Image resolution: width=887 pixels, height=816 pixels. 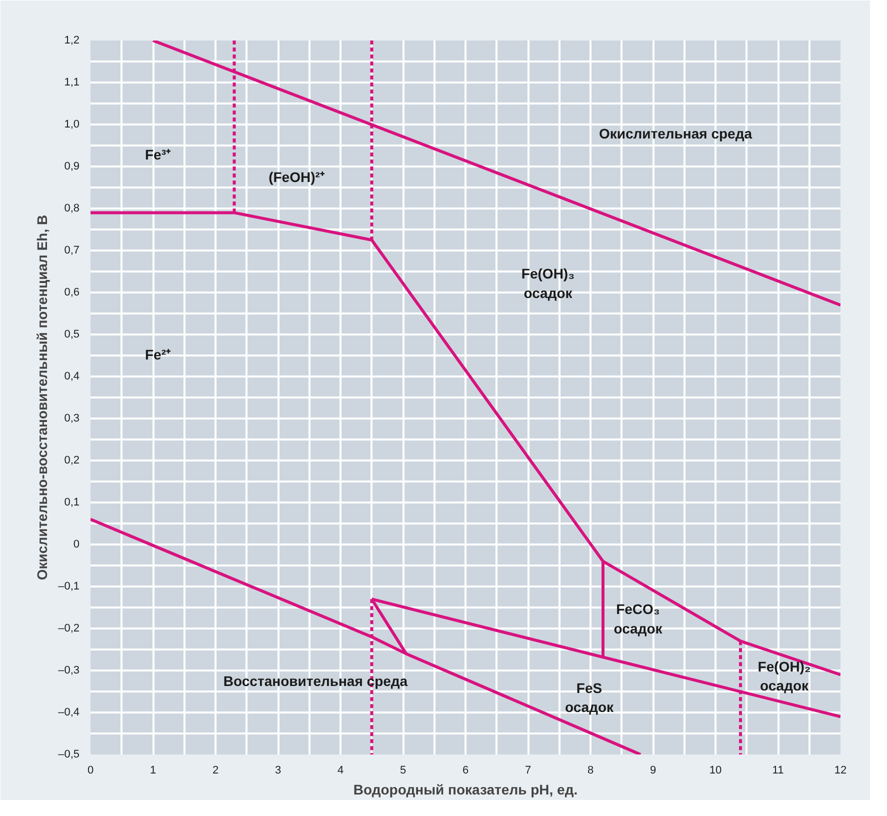 I want to click on y-tick-label: 0,4, so click(x=72, y=376).